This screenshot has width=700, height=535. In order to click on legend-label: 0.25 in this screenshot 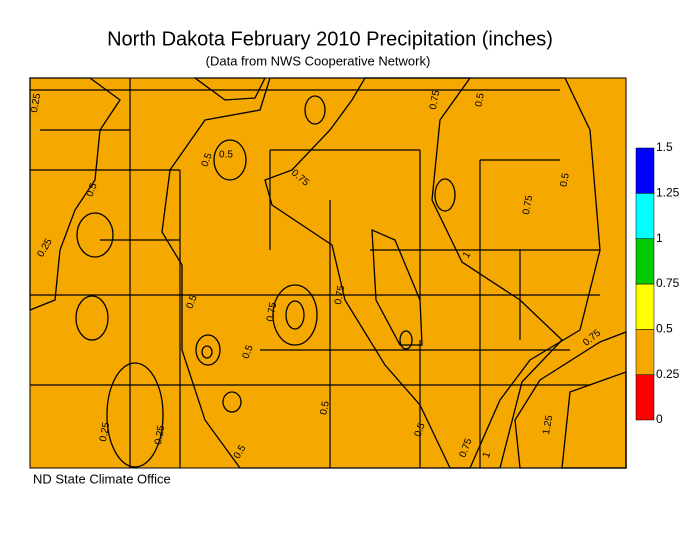, I will do `click(668, 374)`.